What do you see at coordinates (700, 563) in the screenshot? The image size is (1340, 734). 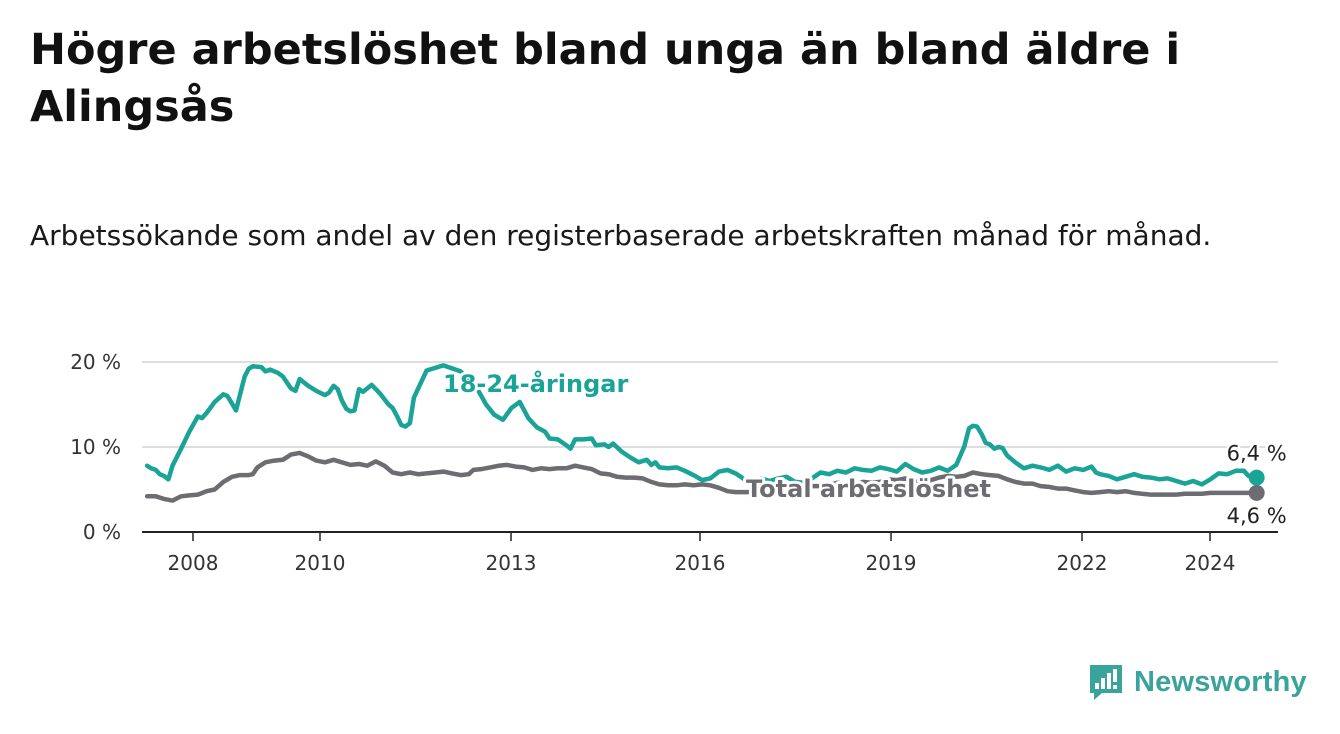 I see `x-tick-label: 2016` at bounding box center [700, 563].